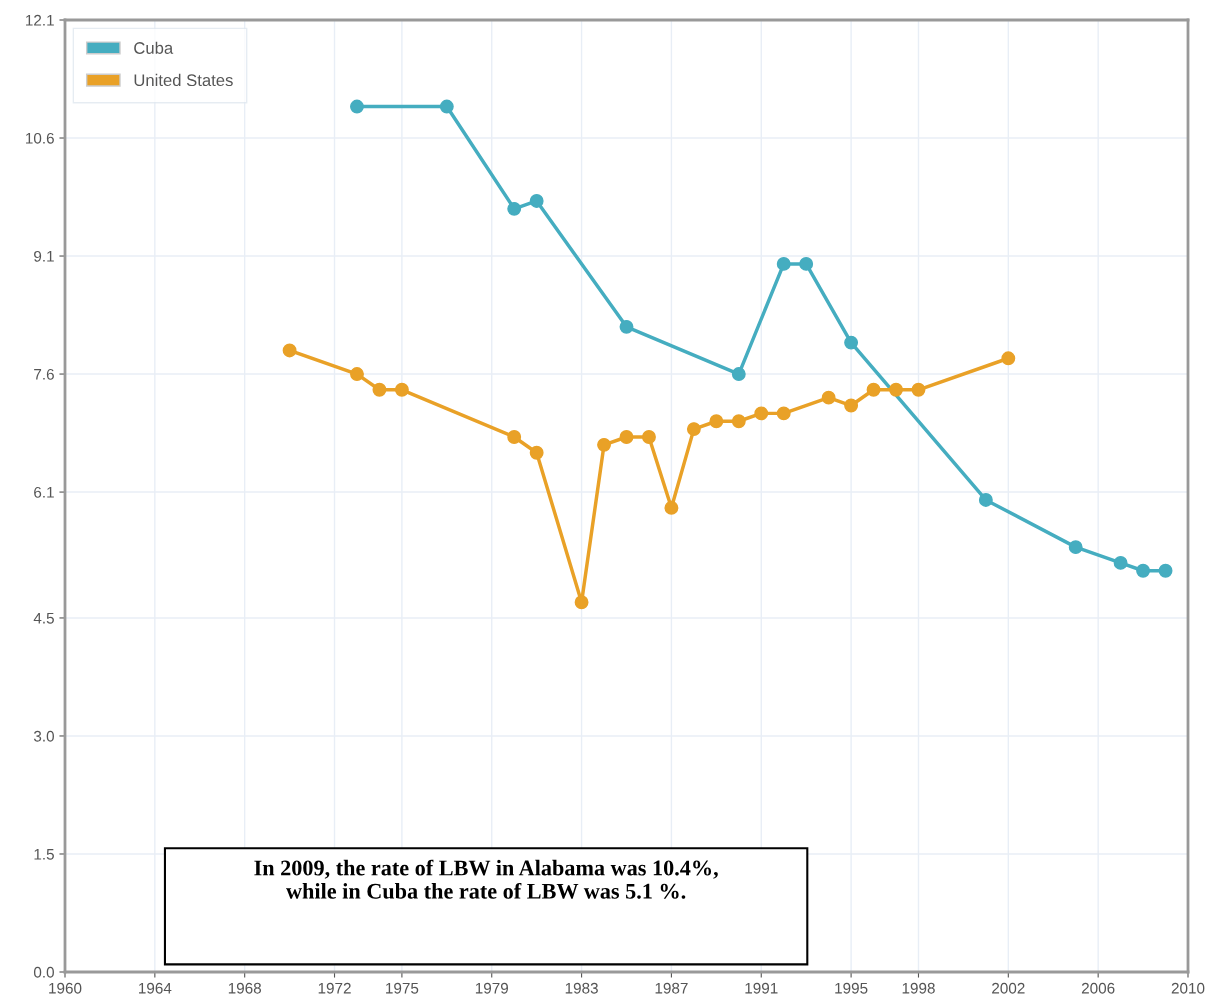 This screenshot has width=1205, height=1007. What do you see at coordinates (40, 138) in the screenshot?
I see `y-tick-label: 10.6` at bounding box center [40, 138].